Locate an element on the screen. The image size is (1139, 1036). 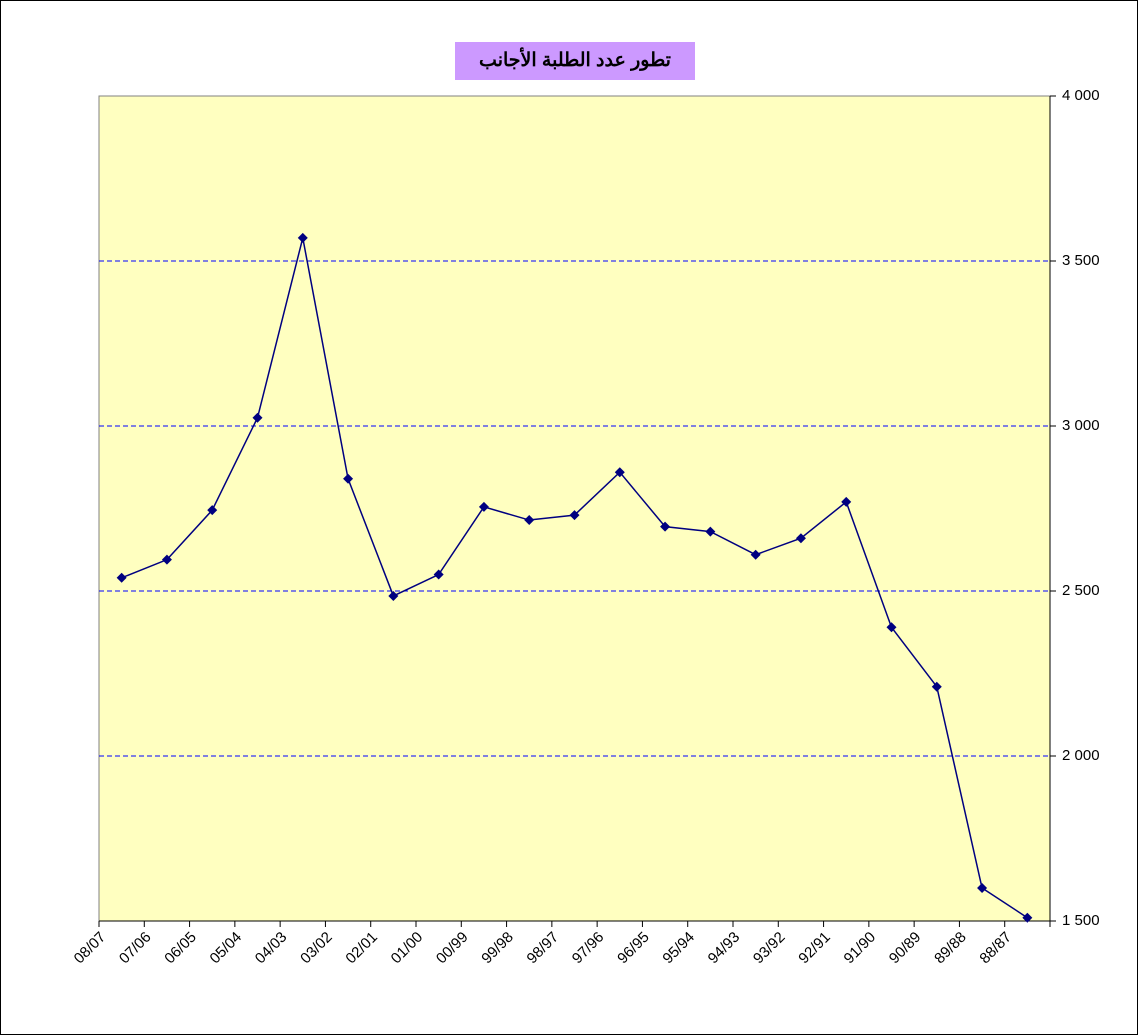
chart-title: تطور عدد الطلبة الأجانب is located at coordinates (575, 59).